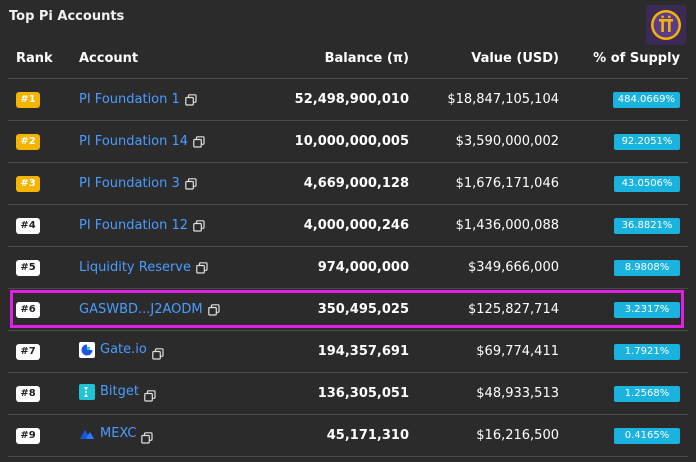  I want to click on column-header-account: Account, so click(173, 58).